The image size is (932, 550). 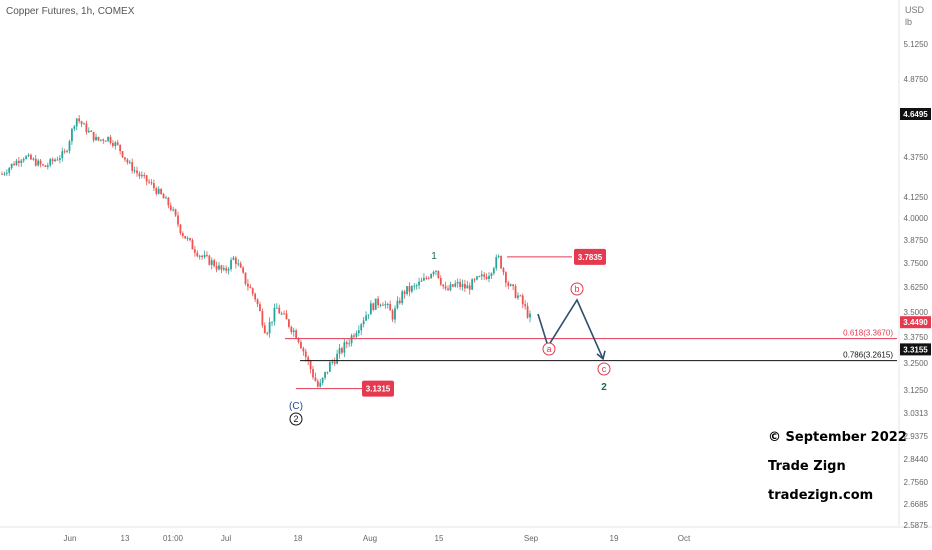 I want to click on x-tick-label: Oct, so click(x=684, y=538).